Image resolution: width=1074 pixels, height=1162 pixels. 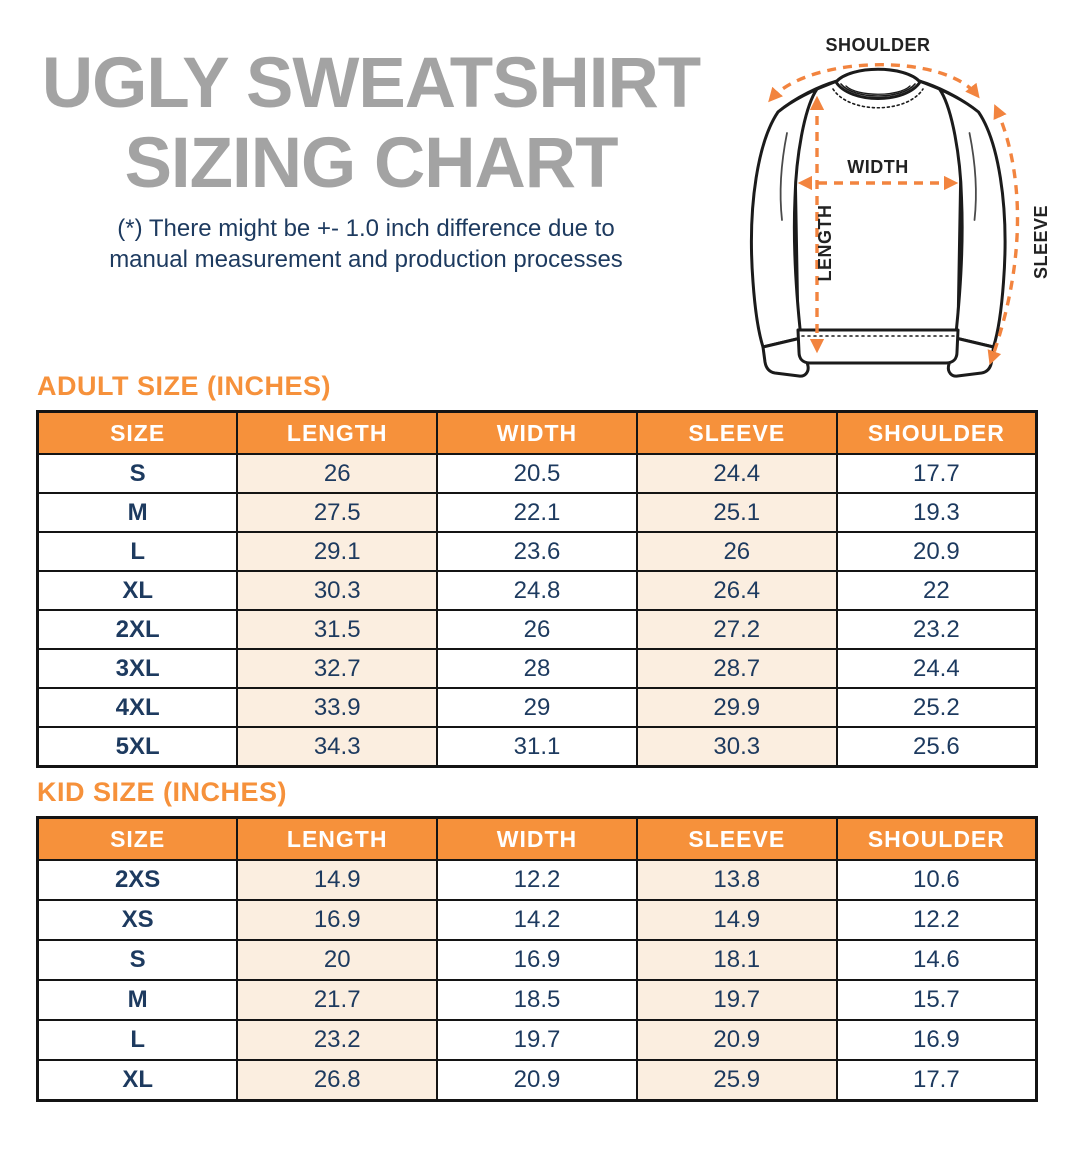 I want to click on value-cell: 33.9, so click(x=337, y=707).